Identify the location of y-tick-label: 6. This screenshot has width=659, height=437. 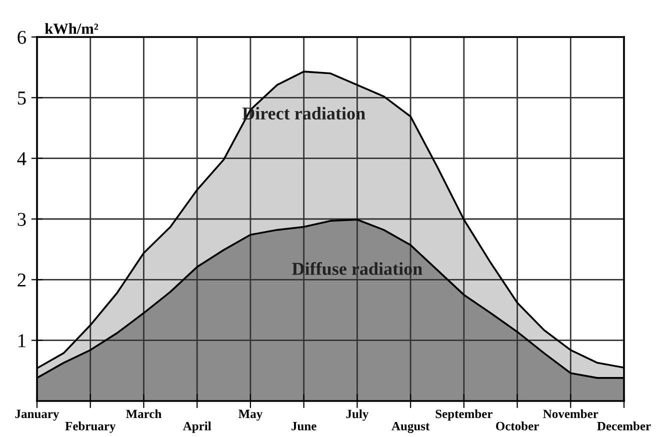
(22, 37).